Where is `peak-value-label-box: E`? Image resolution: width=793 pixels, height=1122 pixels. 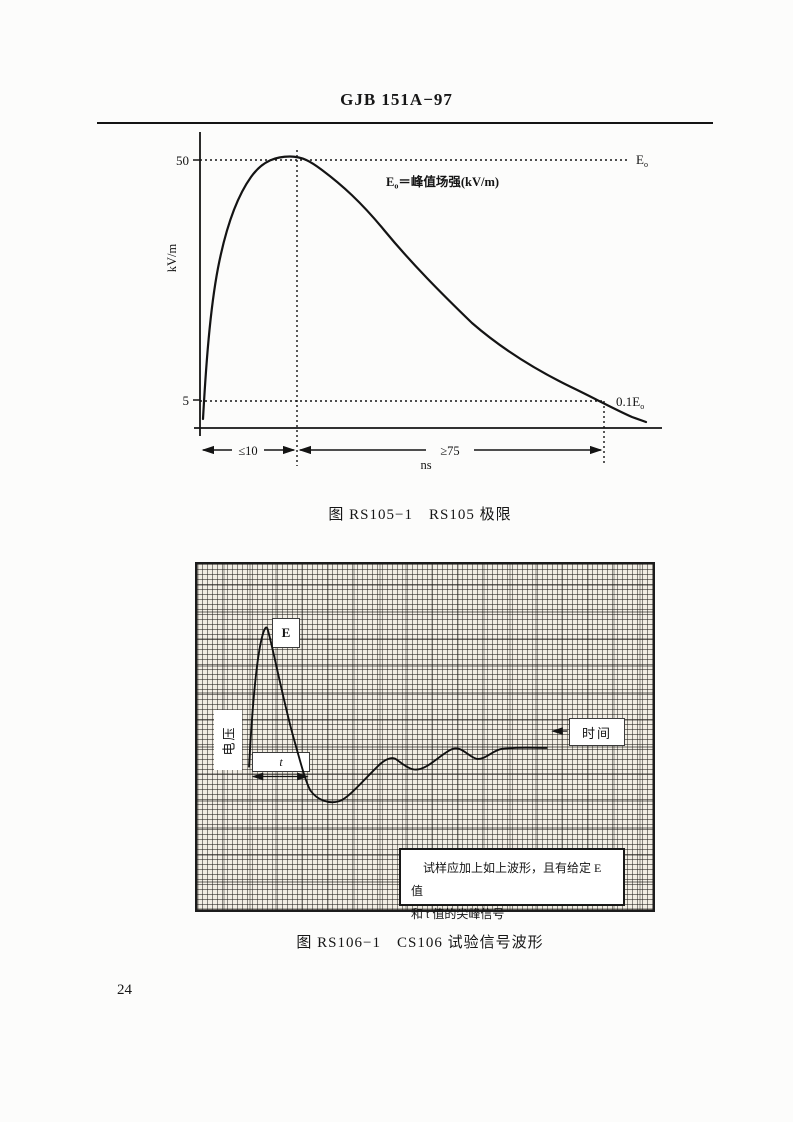 peak-value-label-box: E is located at coordinates (286, 633).